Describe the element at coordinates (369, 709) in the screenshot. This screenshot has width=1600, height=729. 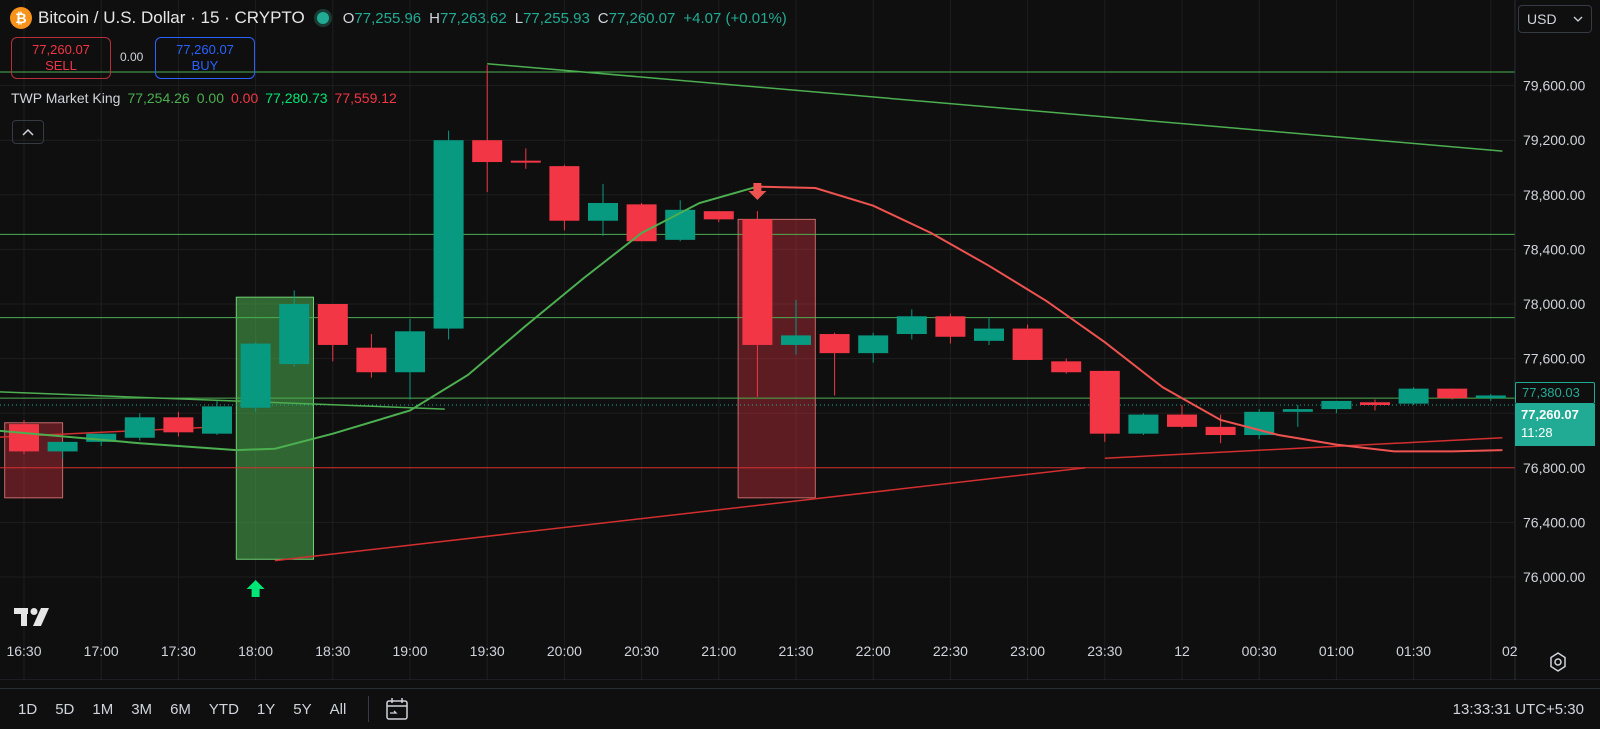
I see `toolbar-divider` at that location.